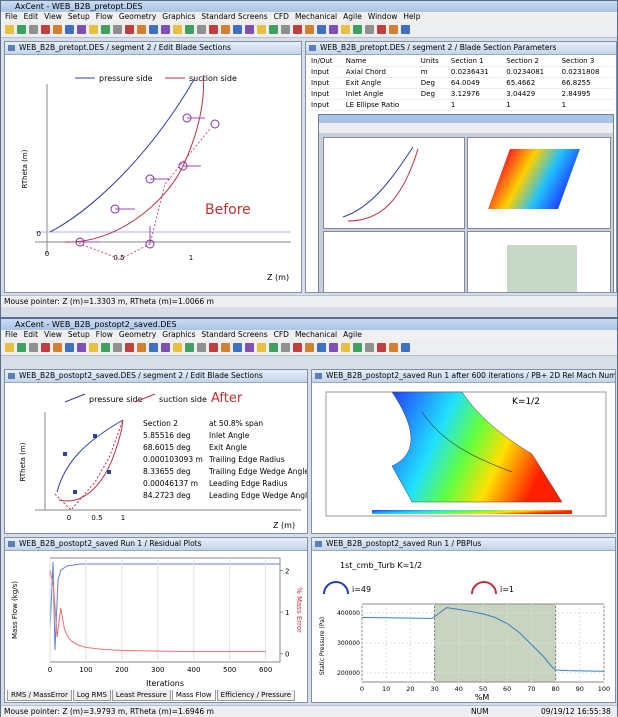 The height and width of the screenshot is (717, 618). What do you see at coordinates (193, 695) in the screenshot?
I see `tab: Mass Flow` at bounding box center [193, 695].